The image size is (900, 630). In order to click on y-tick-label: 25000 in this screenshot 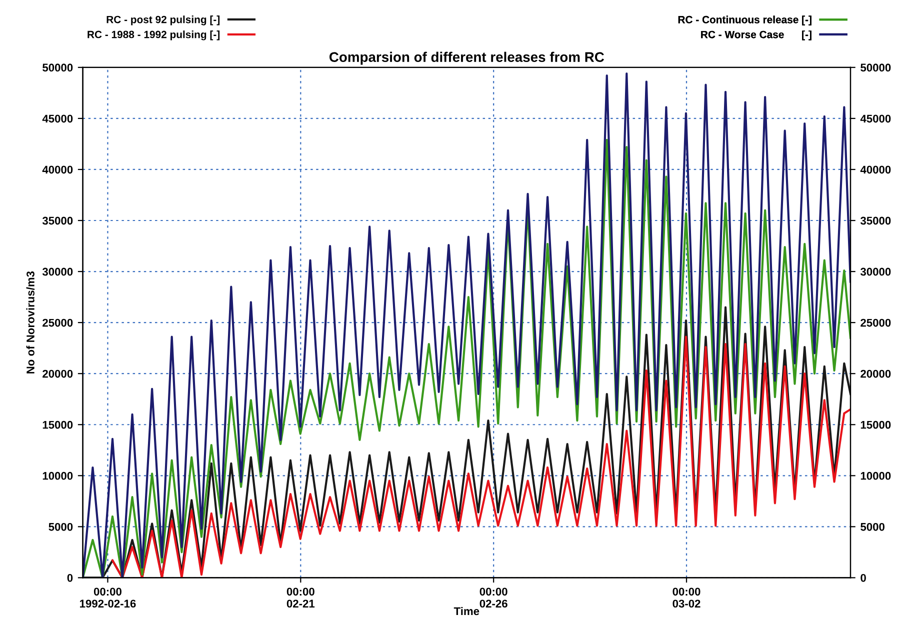, I will do `click(57, 322)`.